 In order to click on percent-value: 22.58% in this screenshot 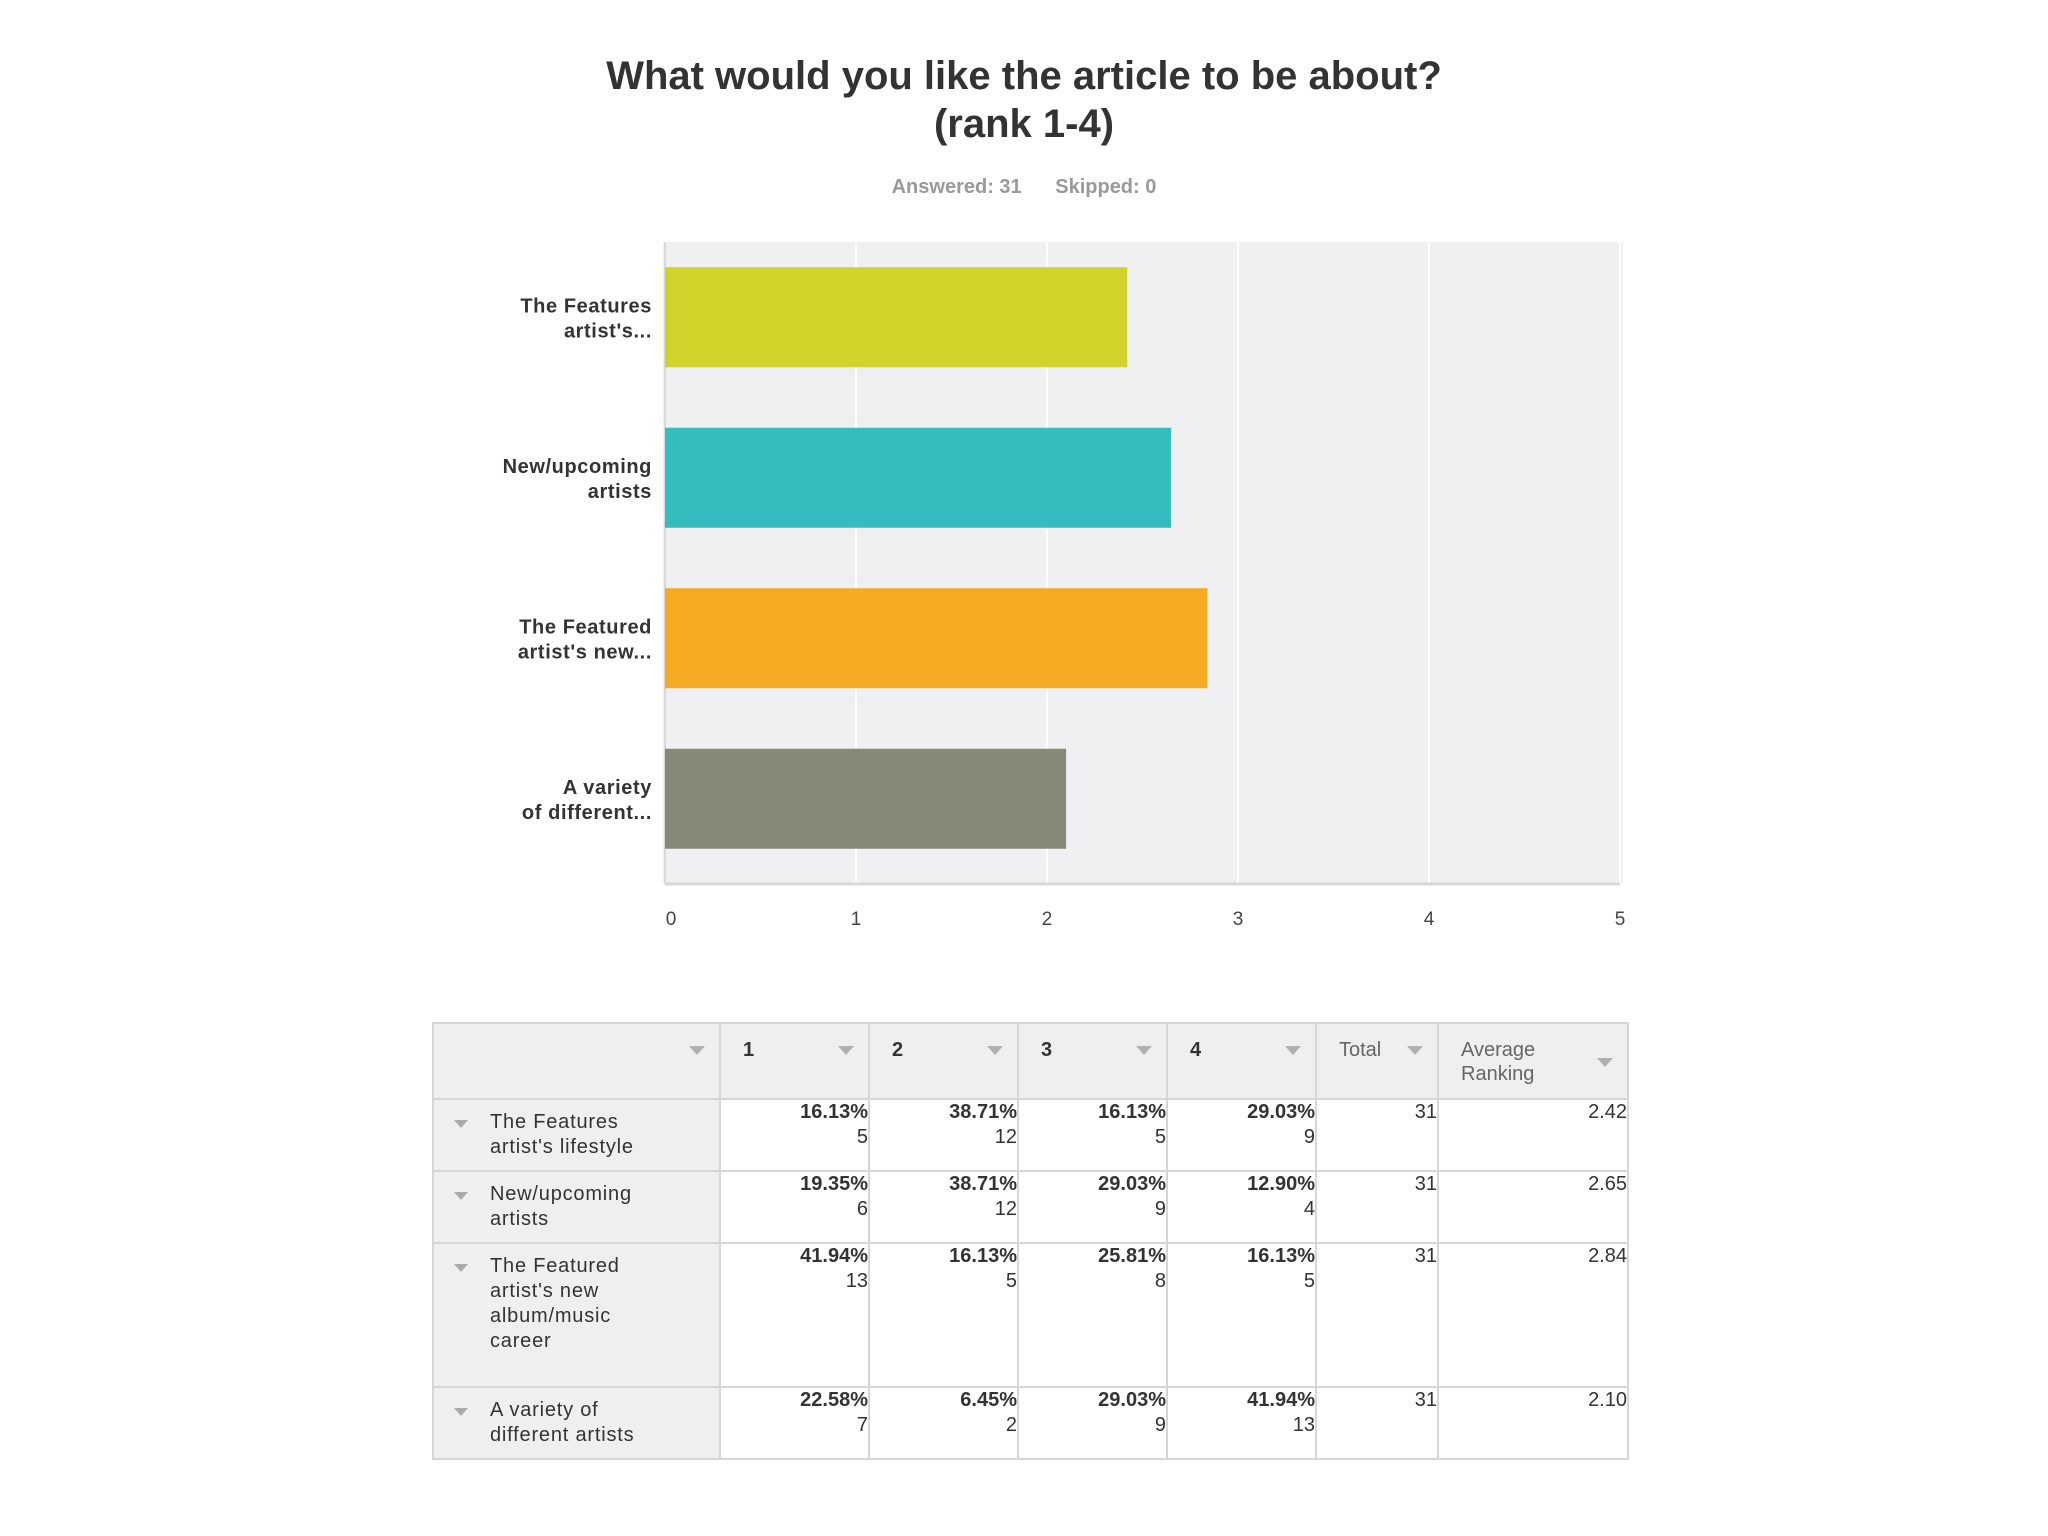, I will do `click(834, 1400)`.